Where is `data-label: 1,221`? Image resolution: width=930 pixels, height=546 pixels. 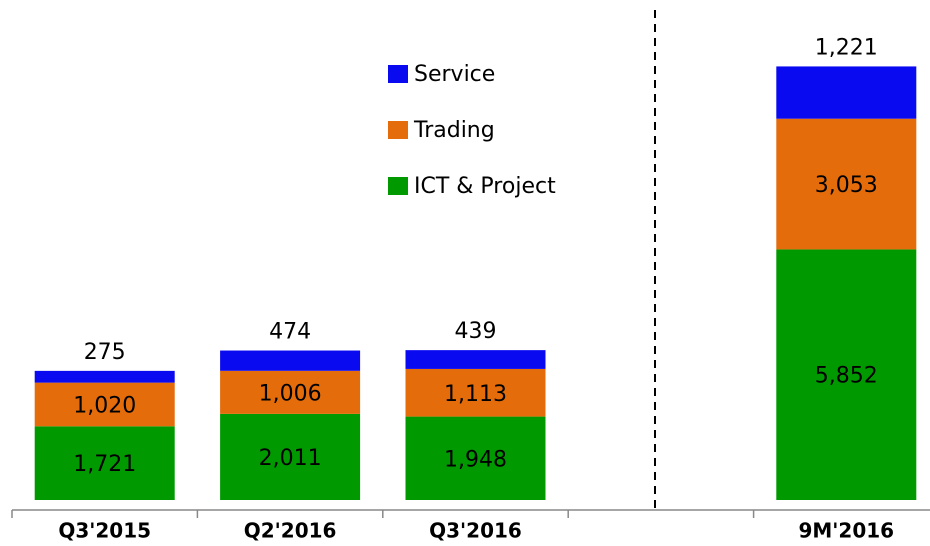 data-label: 1,221 is located at coordinates (846, 47).